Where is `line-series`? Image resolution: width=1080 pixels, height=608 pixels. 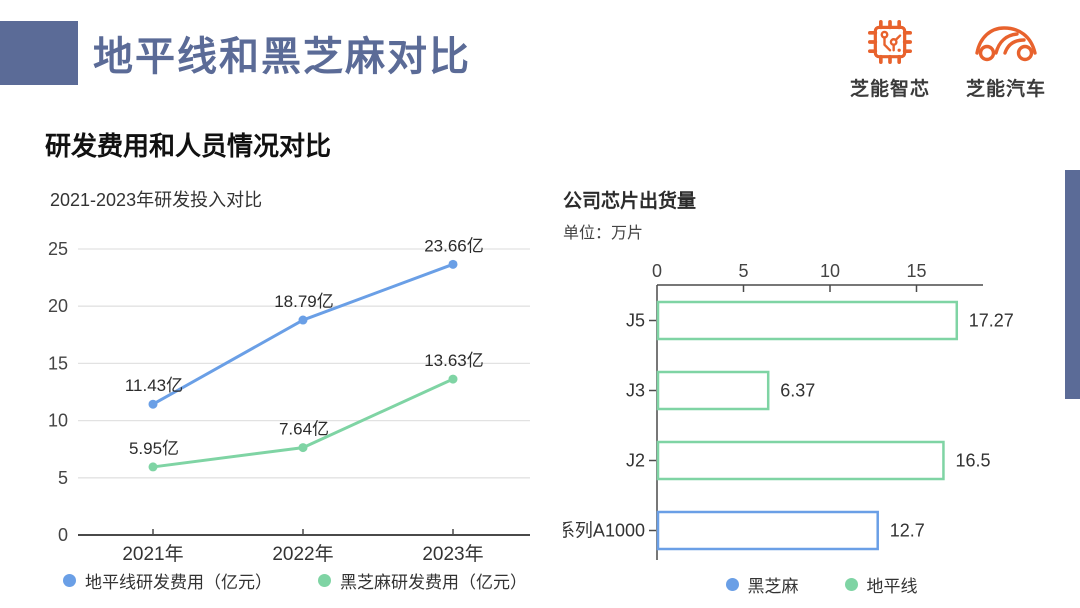
line-series is located at coordinates (303, 334).